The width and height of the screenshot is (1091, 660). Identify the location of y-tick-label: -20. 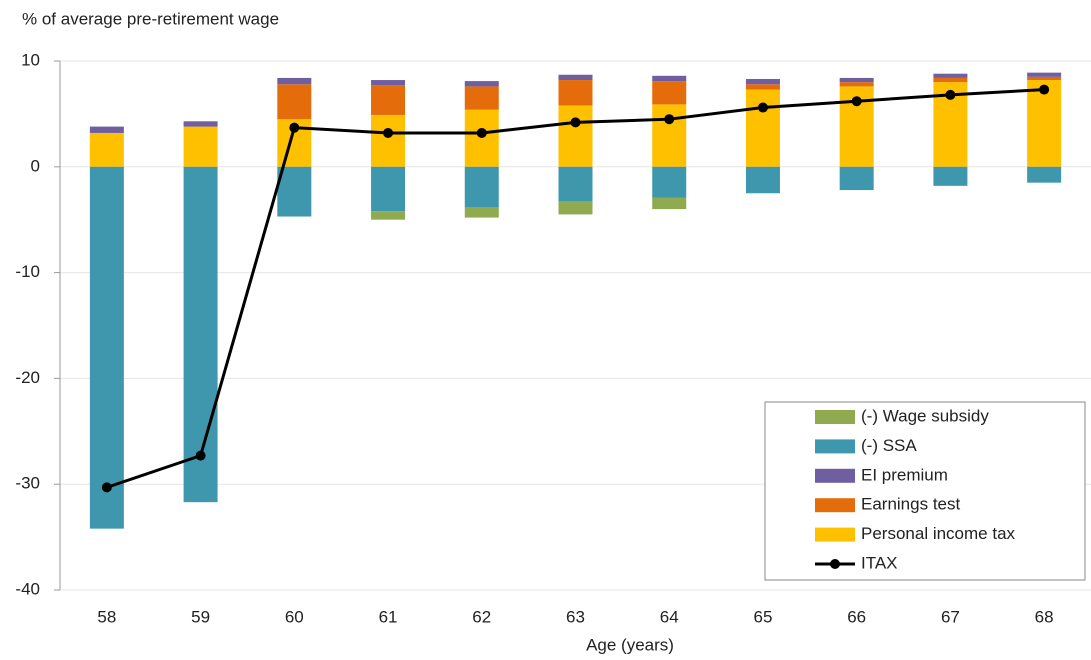
(27, 377).